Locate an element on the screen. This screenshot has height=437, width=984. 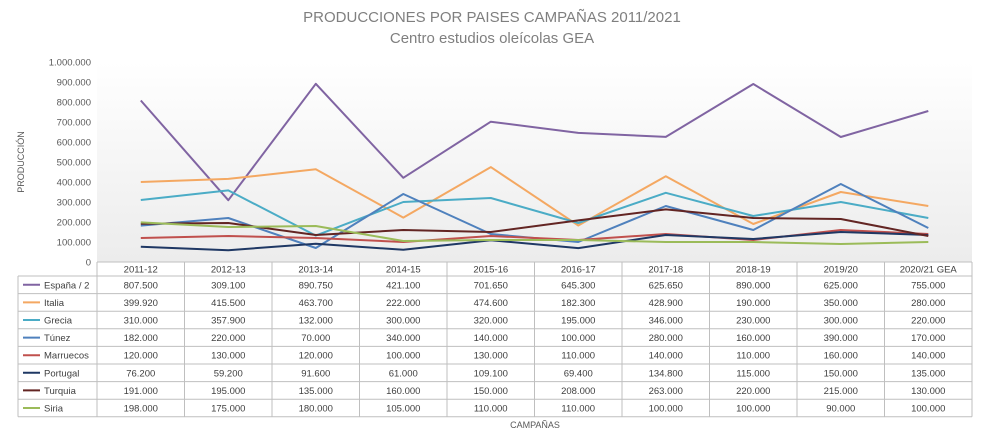
legend-entry: Grecia is located at coordinates (58, 321).